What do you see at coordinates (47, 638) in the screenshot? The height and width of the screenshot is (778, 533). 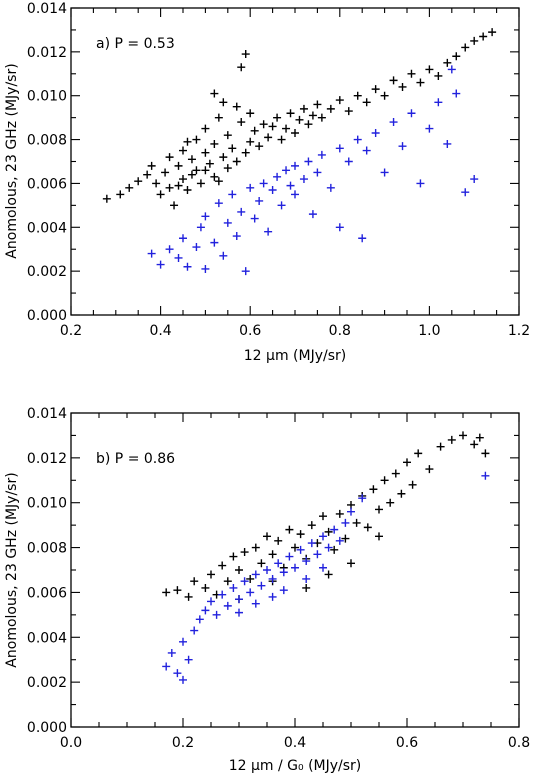 I see `y-tick-label: 0.004` at bounding box center [47, 638].